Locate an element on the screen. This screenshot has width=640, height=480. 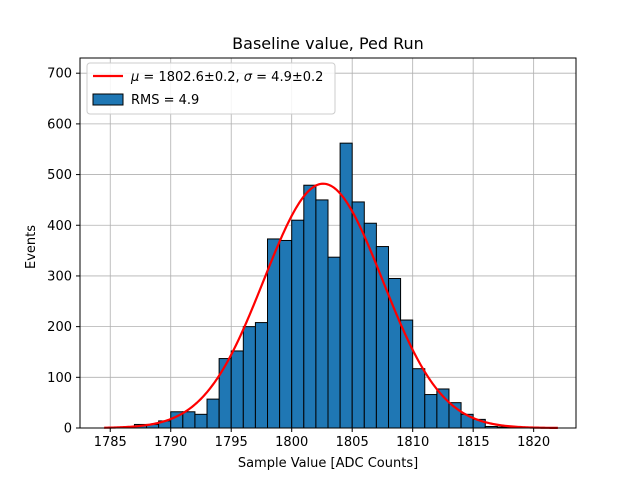
y-tick-label: 0 is located at coordinates (68, 429).